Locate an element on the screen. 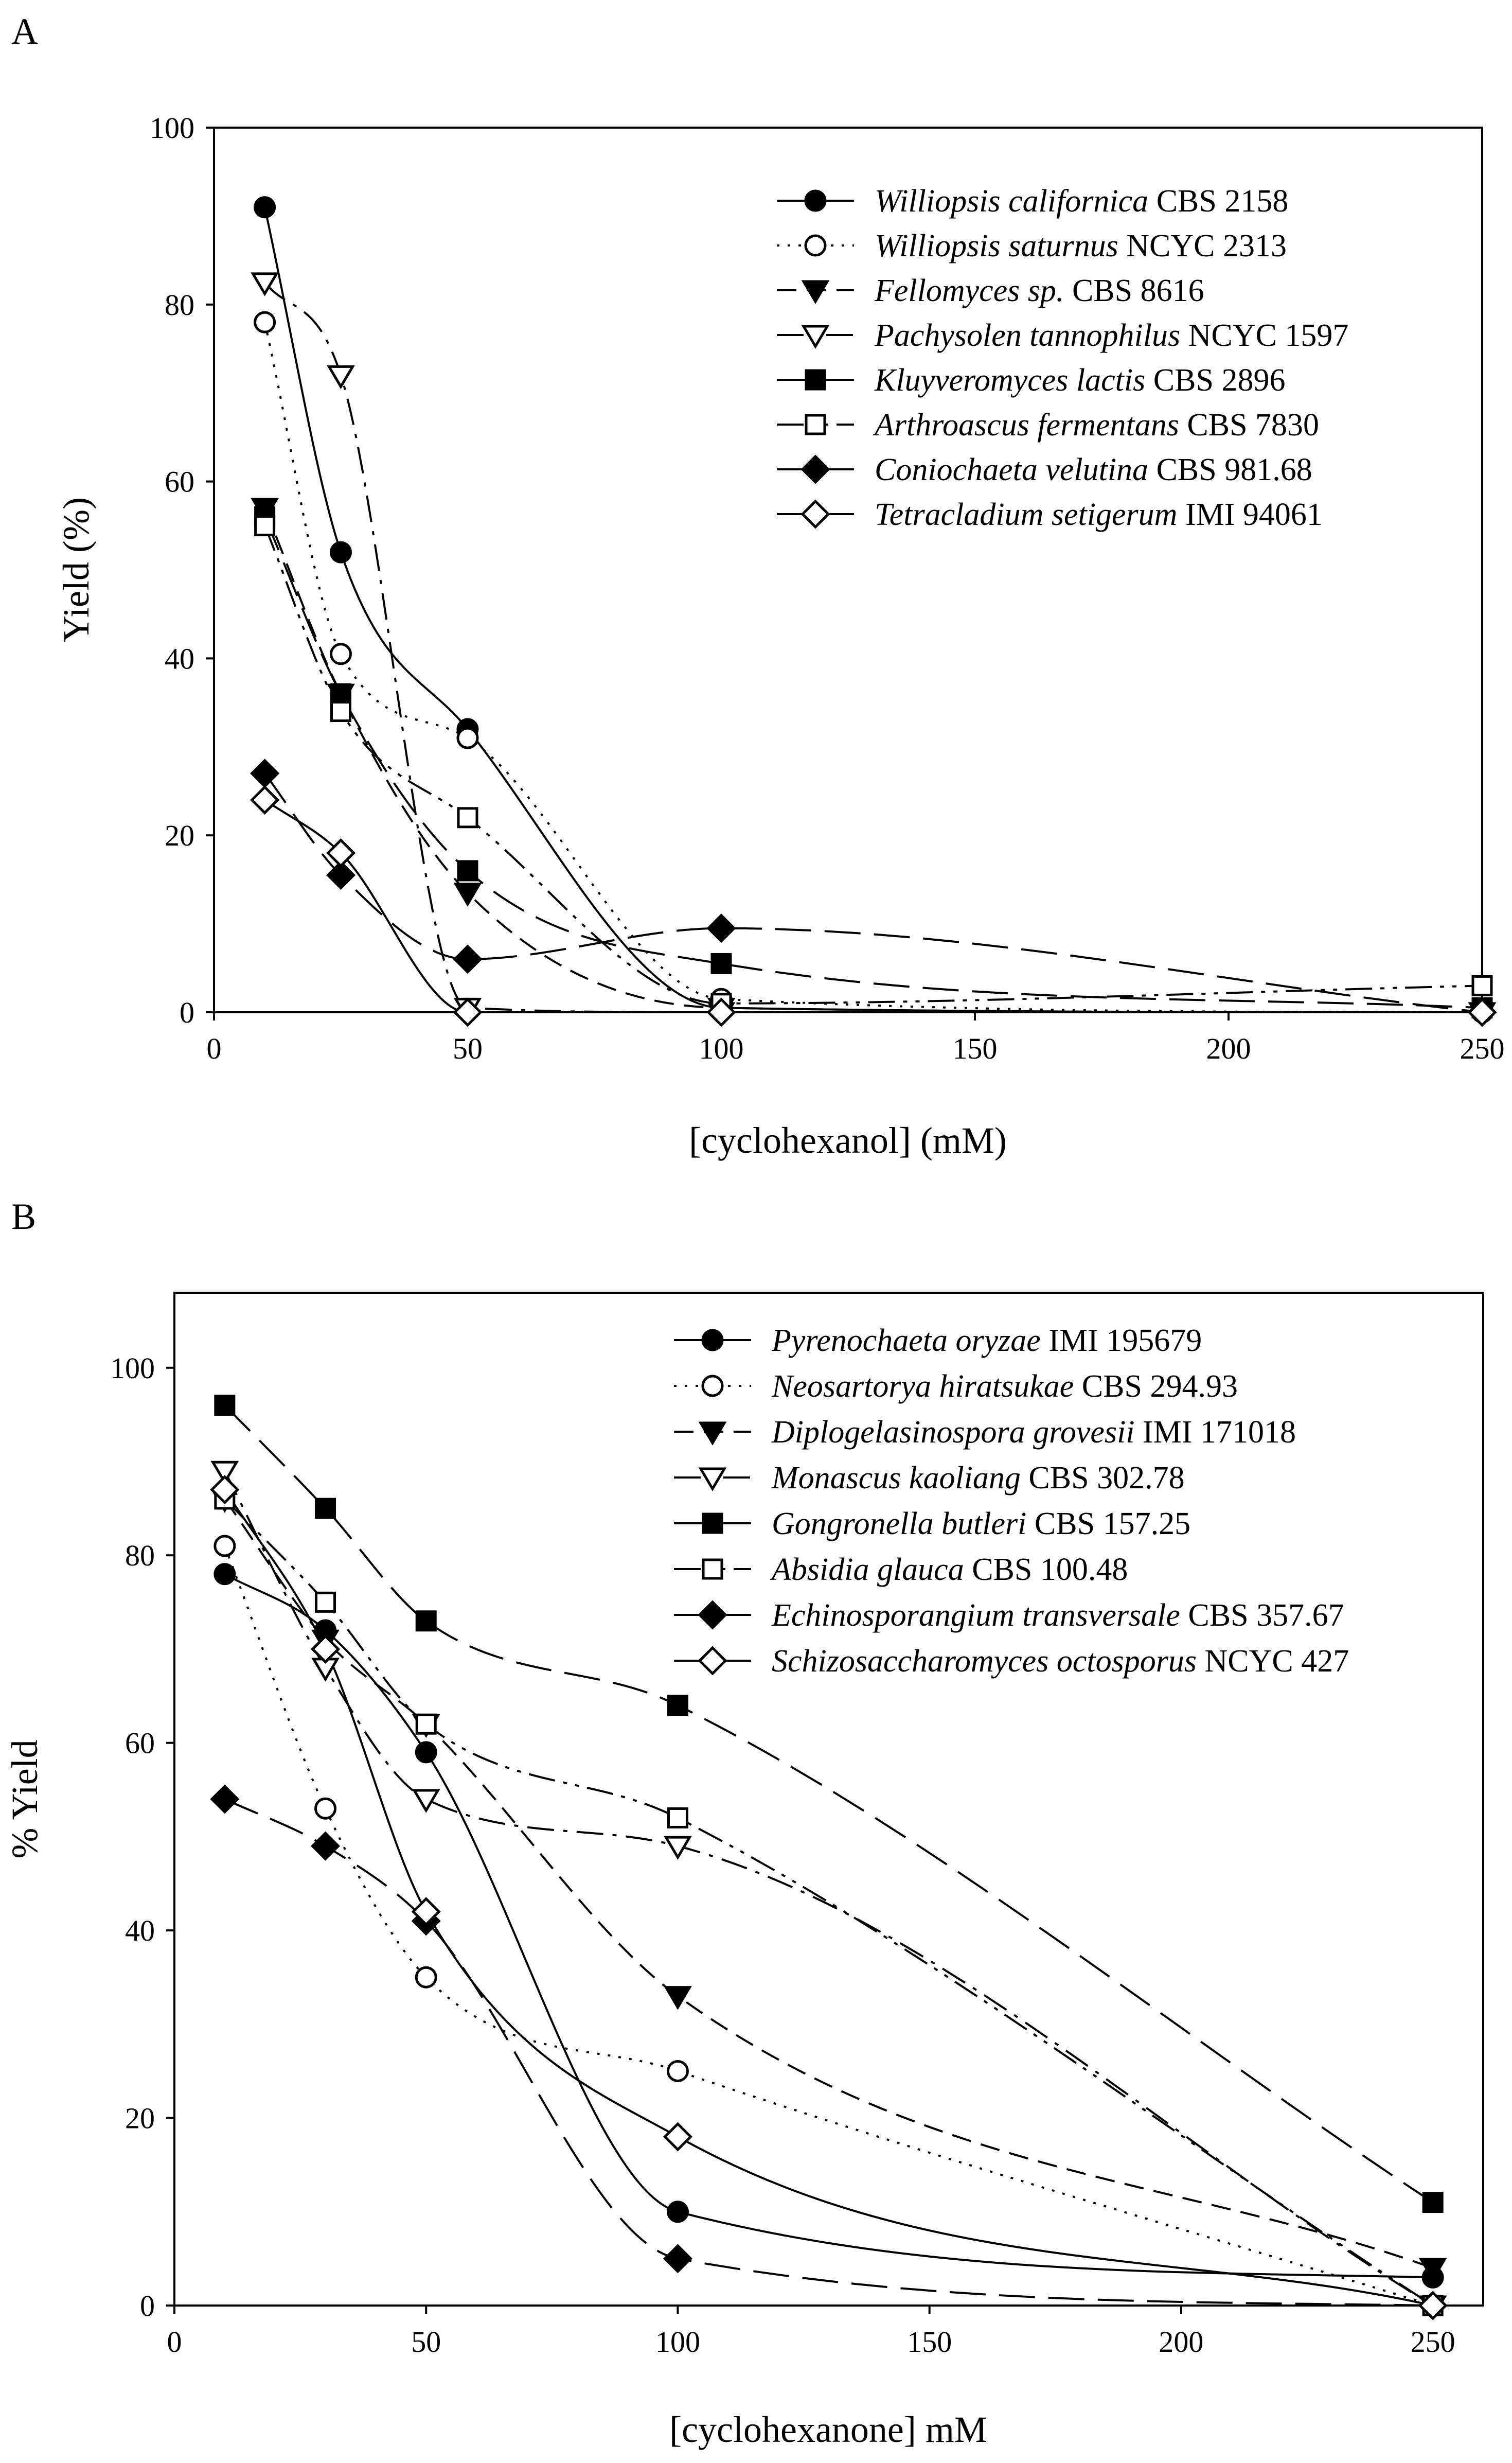 This screenshot has width=1512, height=2463. legend-entry-label: Gongronella butleri CBS 157.25 is located at coordinates (981, 1523).